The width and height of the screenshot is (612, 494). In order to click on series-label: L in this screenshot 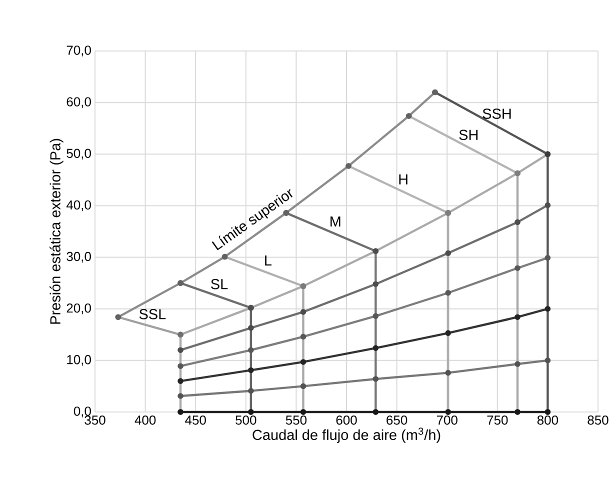, I will do `click(268, 261)`.